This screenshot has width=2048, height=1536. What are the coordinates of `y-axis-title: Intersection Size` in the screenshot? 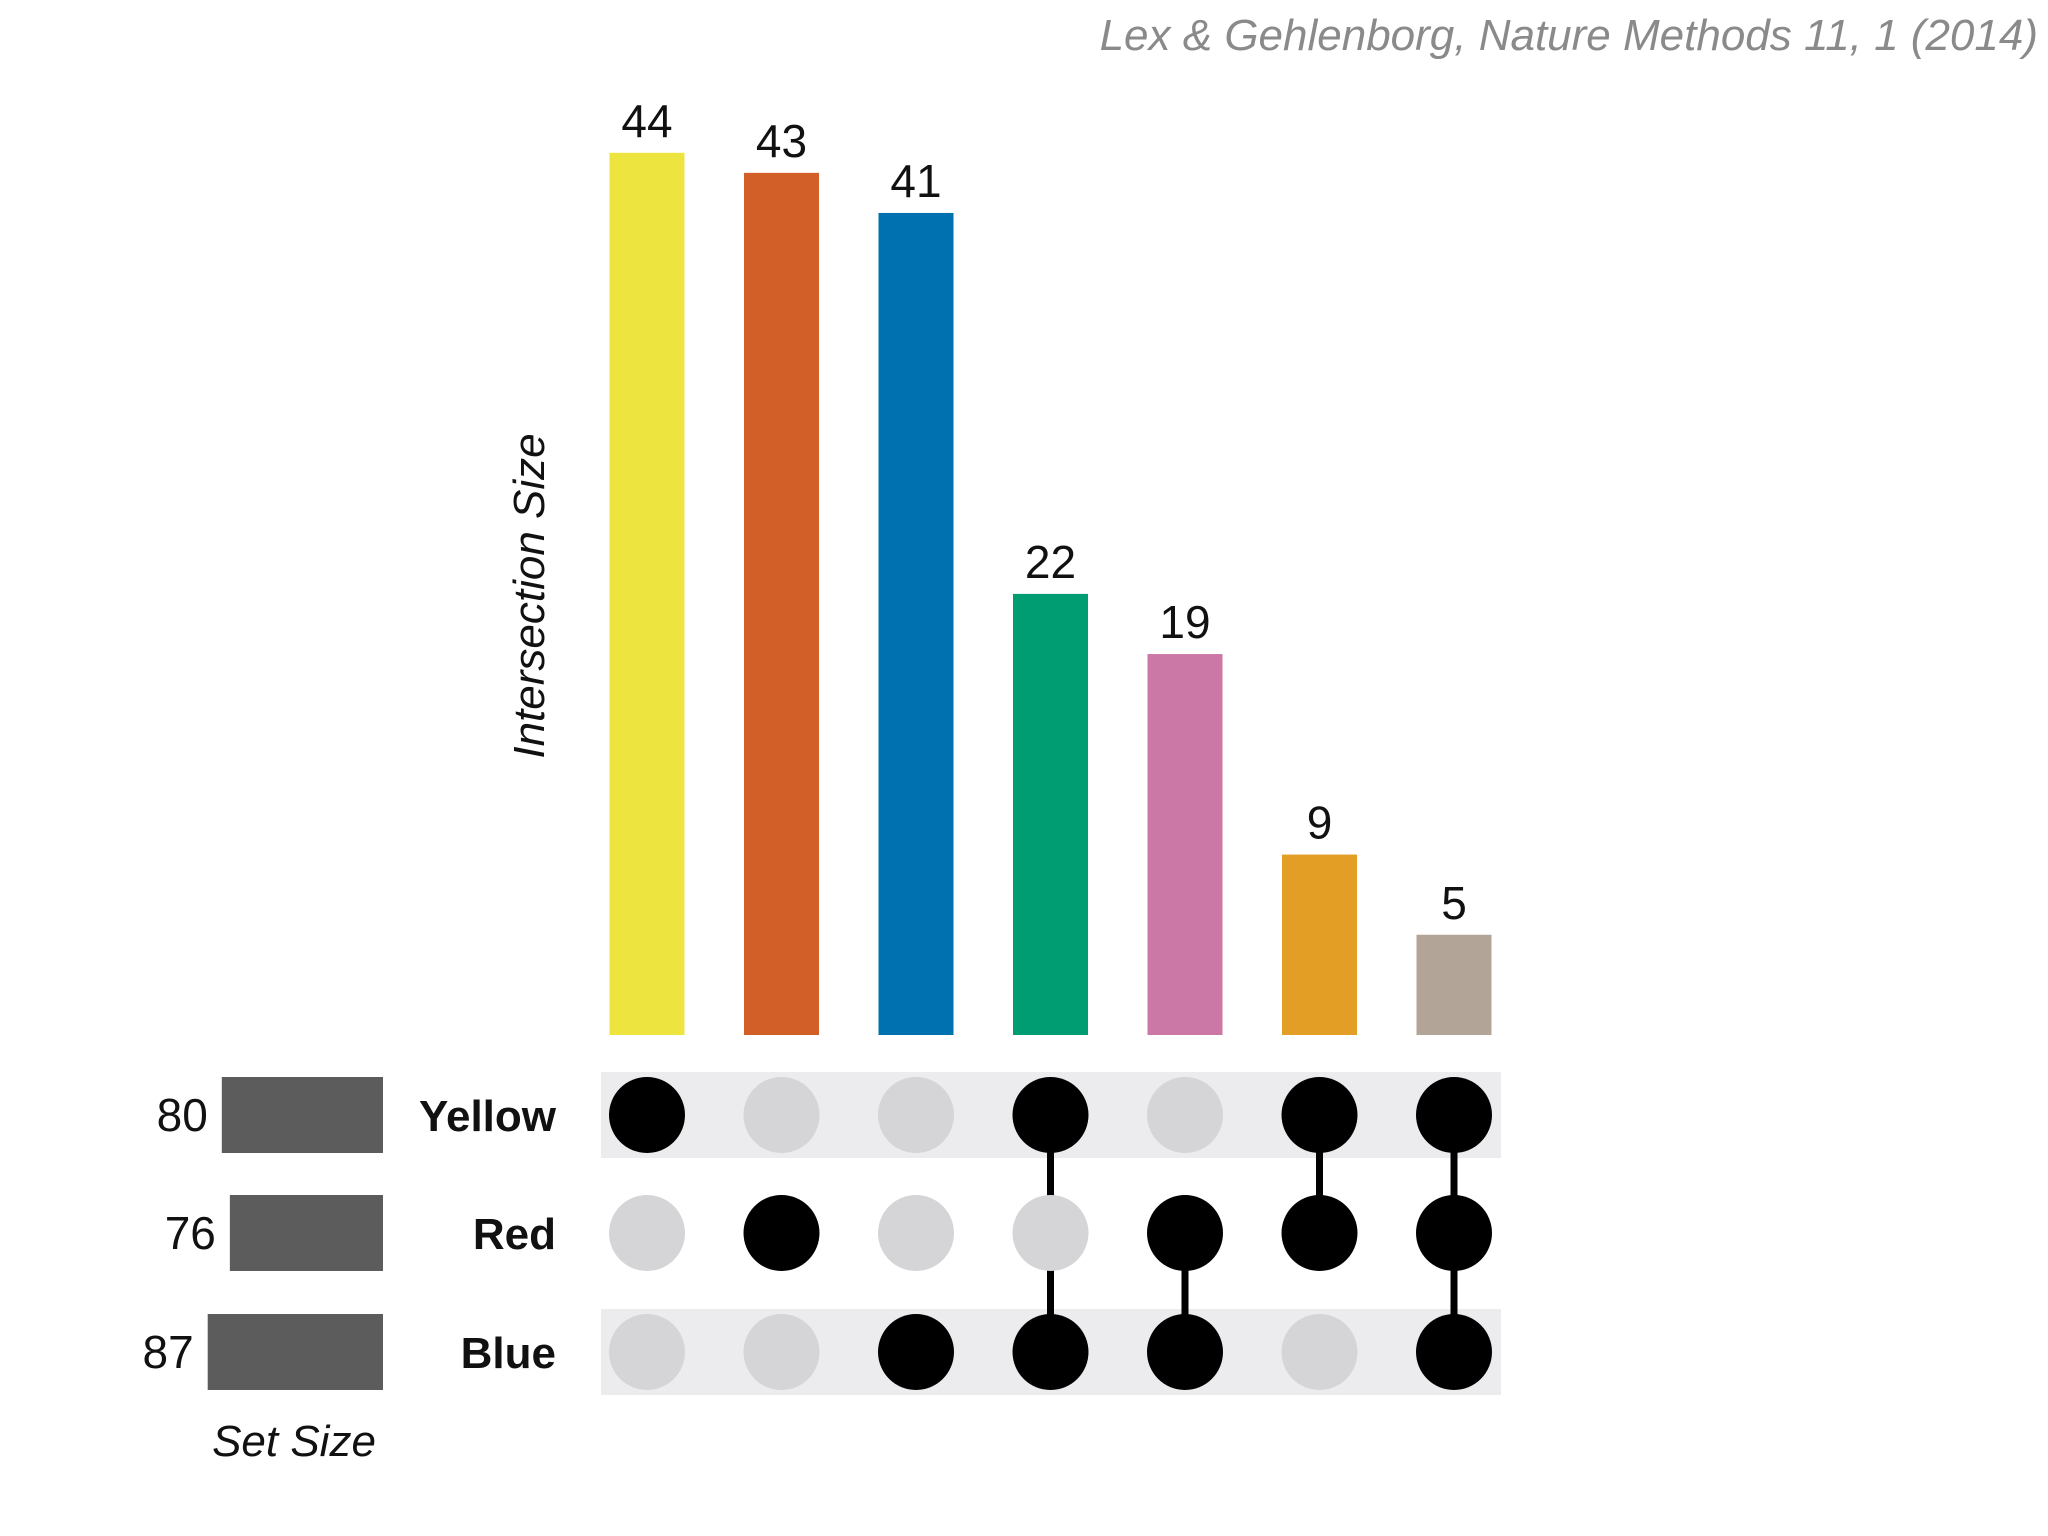 It's located at (529, 595).